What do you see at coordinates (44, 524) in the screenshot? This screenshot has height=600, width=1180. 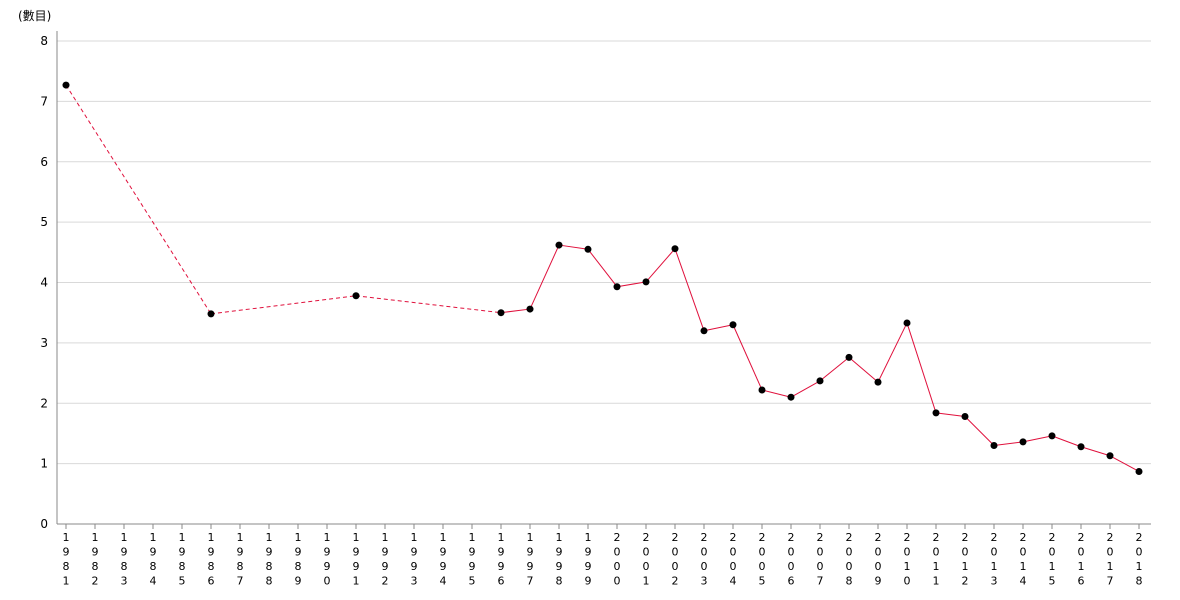 I see `y-tick-label: 0` at bounding box center [44, 524].